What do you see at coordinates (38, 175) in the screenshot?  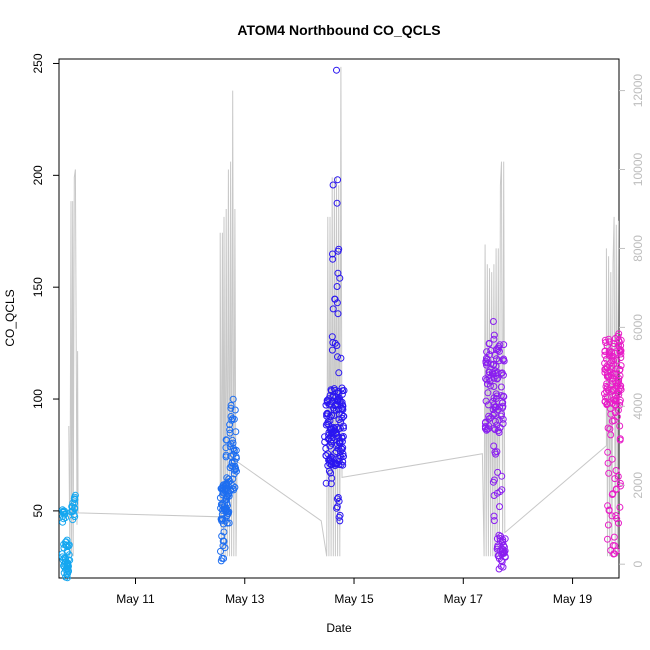 I see `y-tick-label: 200` at bounding box center [38, 175].